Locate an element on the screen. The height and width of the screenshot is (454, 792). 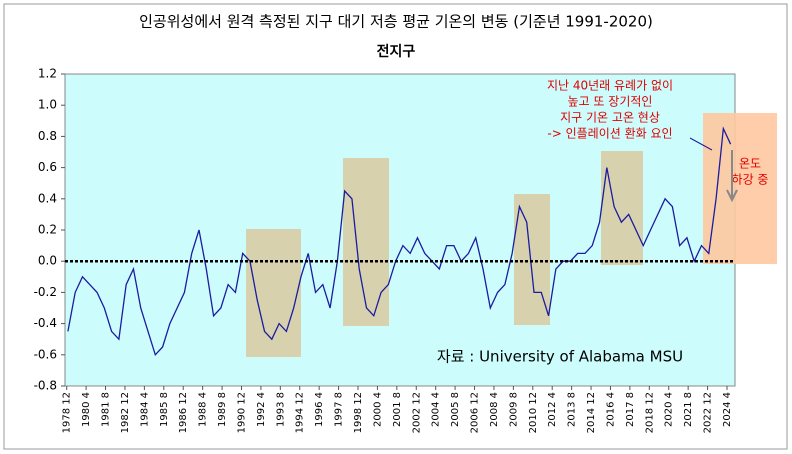
annotation: -> 인플레이션 환화 요인 is located at coordinates (609, 134).